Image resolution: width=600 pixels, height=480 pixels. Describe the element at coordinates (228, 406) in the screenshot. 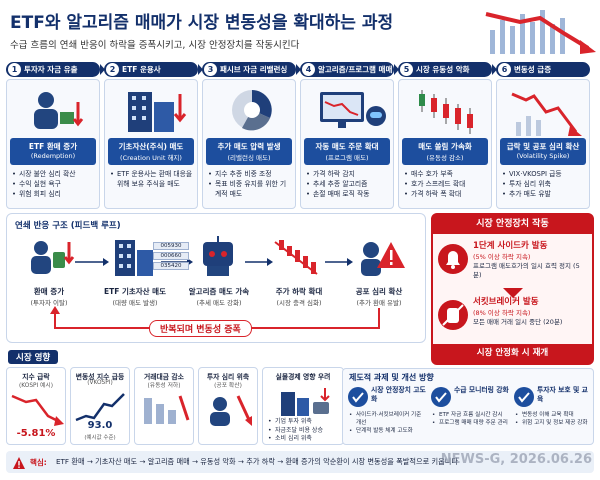

I see `impact-card: 투자 심리 위축 (공포 확산)` at that location.